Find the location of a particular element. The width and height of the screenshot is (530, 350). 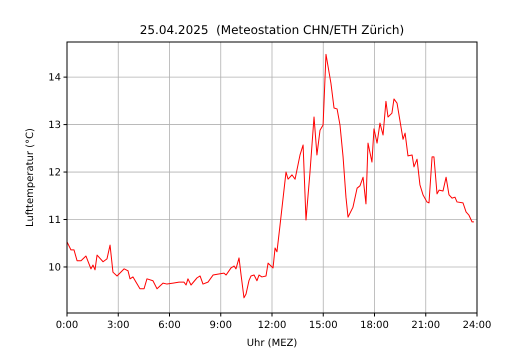

y-axis-title: Lufttemperatur (°C) is located at coordinates (30, 177).